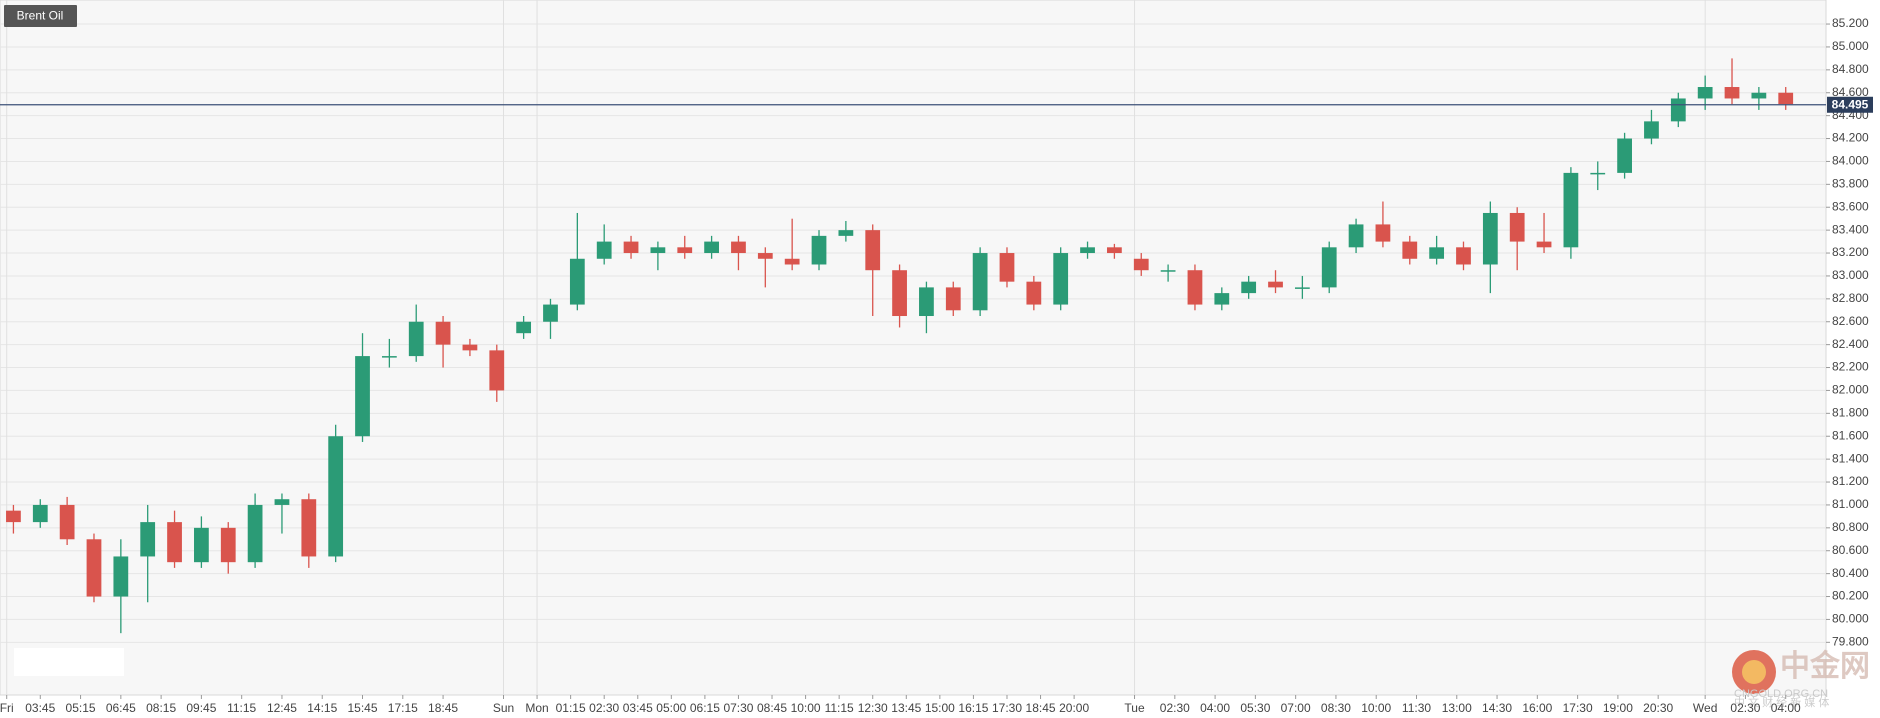  I want to click on x-tick-label: 07:30, so click(738, 708).